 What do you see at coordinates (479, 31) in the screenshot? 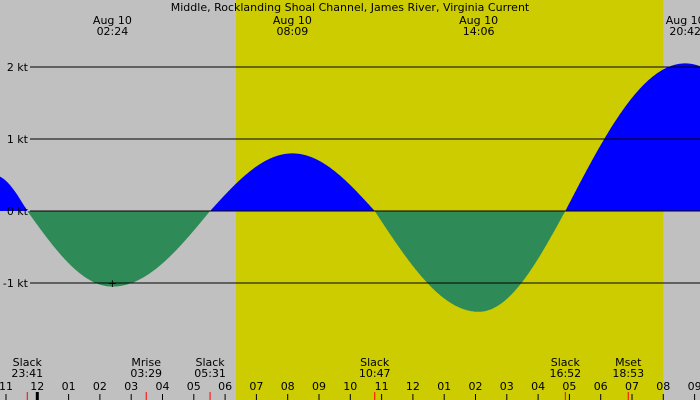
I see `top-time-label: 14:06` at bounding box center [479, 31].